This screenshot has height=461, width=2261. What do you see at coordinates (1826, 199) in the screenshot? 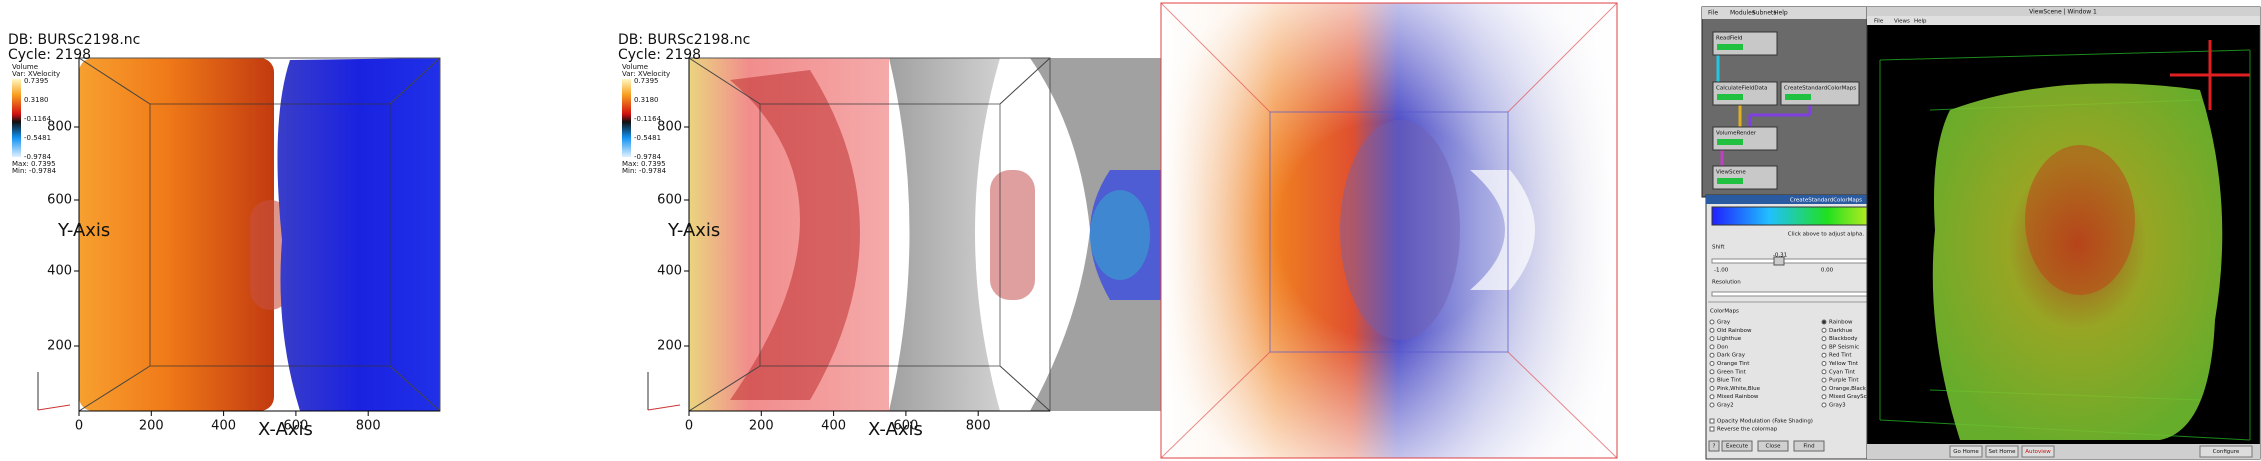
I see `dialog-titlebar` at bounding box center [1826, 199].